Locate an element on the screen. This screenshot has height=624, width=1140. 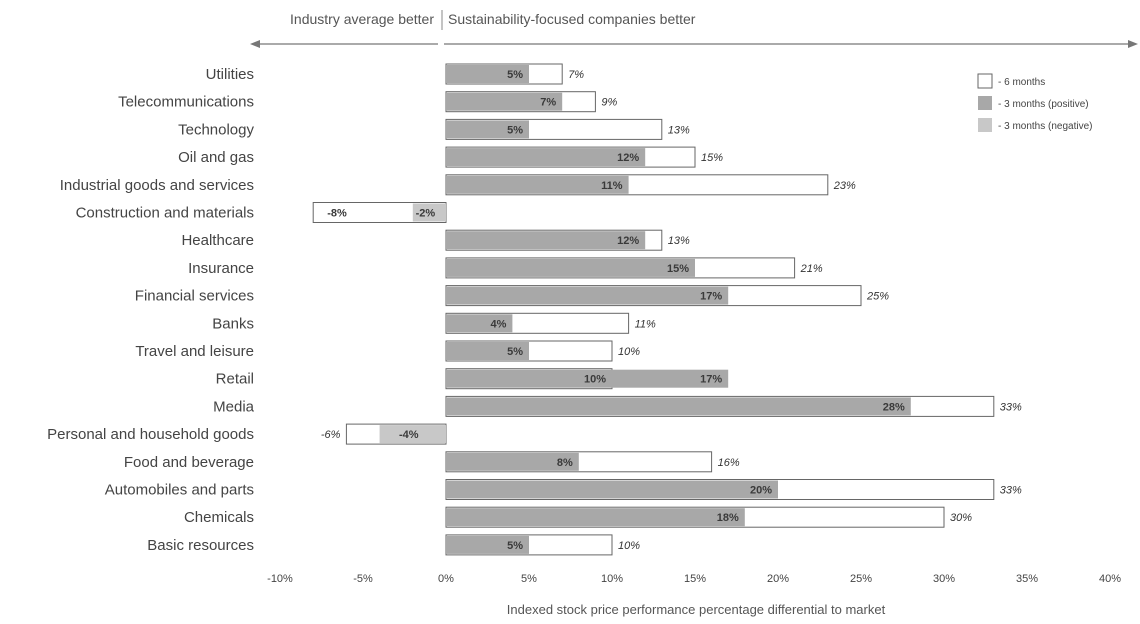
x-tick-label: -10% is located at coordinates (280, 579).